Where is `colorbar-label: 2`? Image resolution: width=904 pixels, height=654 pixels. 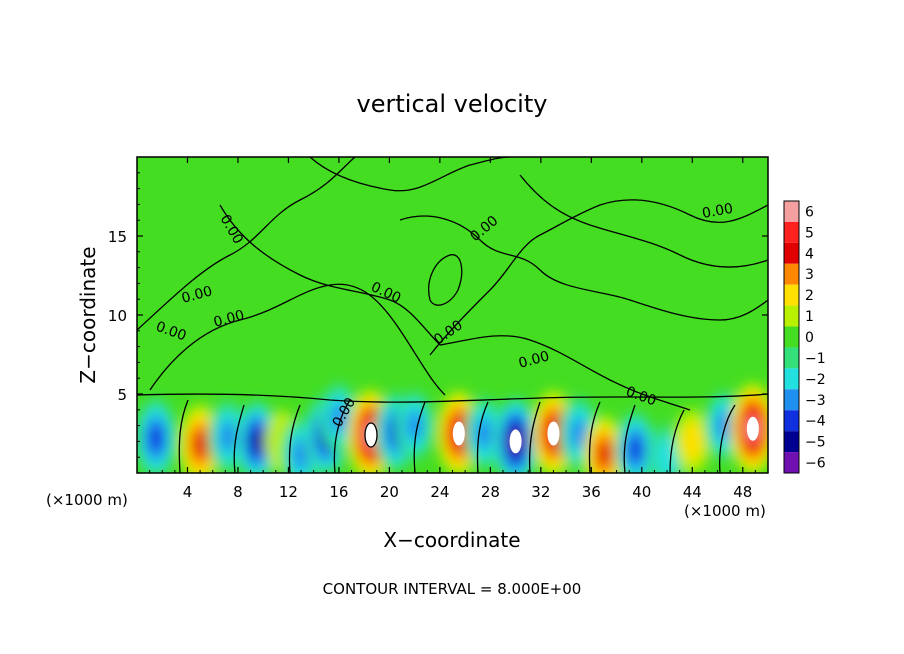
colorbar-label: 2 is located at coordinates (809, 296).